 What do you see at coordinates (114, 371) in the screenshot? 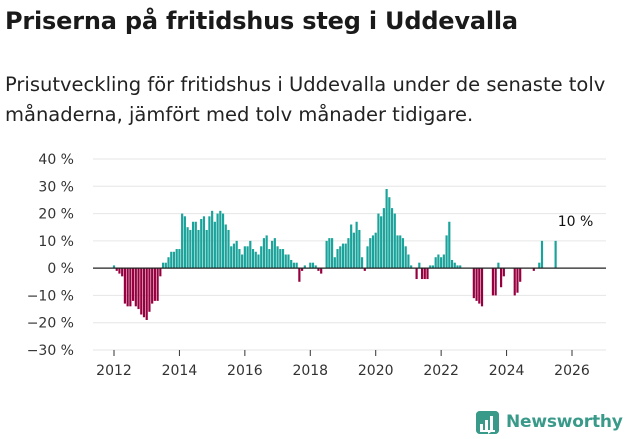
I see `x-tick-label: 2012` at bounding box center [114, 371].